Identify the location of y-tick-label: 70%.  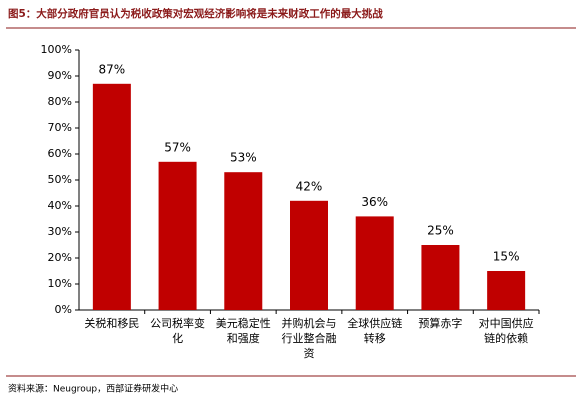
(60, 127).